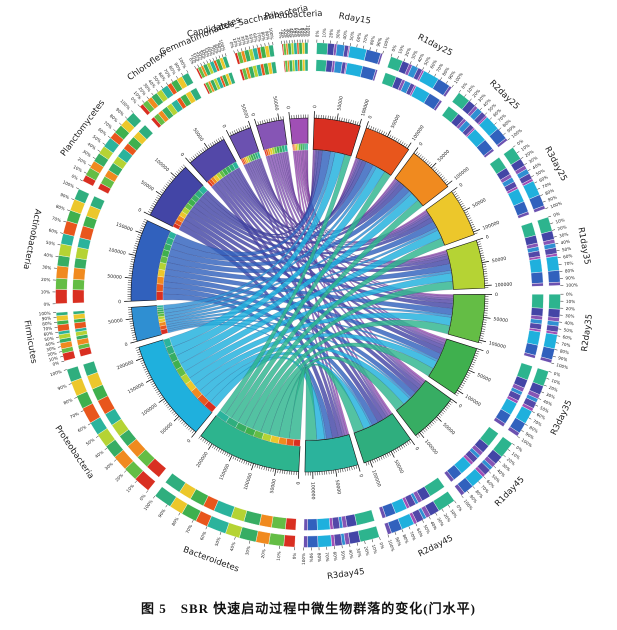 This screenshot has height=630, width=617. What do you see at coordinates (279, 556) in the screenshot?
I see `pct-tick-label: 10%` at bounding box center [279, 556].